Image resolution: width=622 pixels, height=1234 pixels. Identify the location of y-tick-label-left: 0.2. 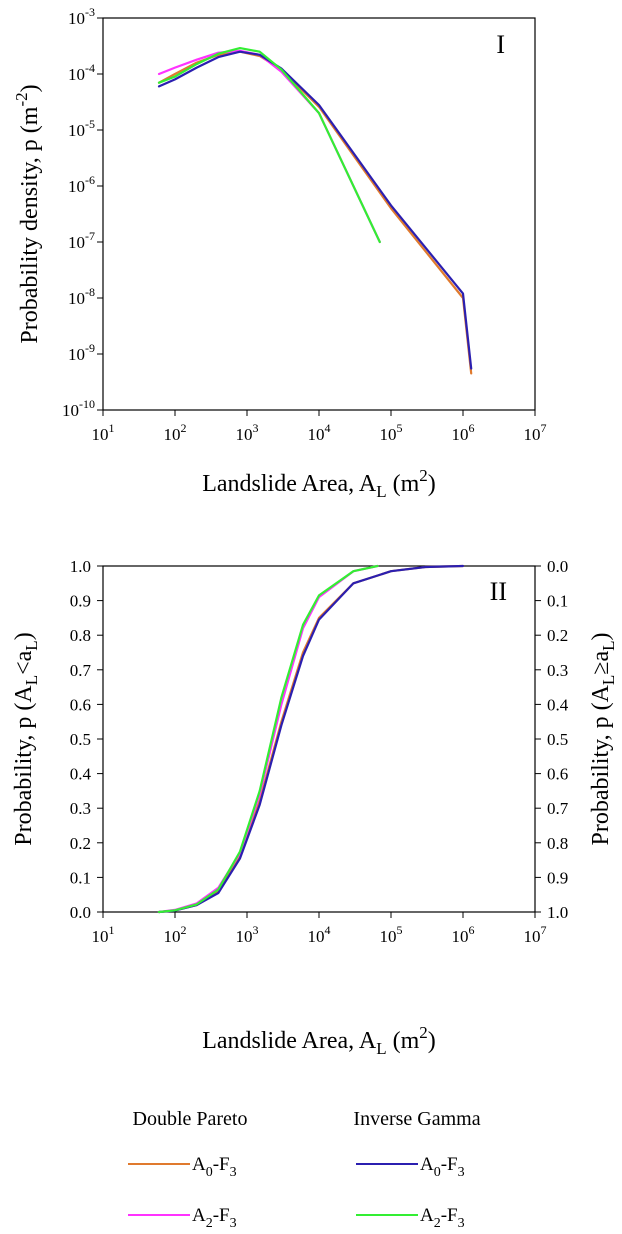
(80, 843).